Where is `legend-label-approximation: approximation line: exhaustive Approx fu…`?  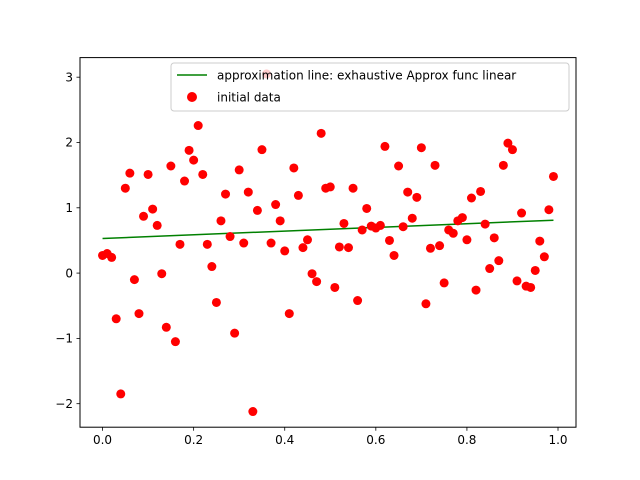 legend-label-approximation: approximation line: exhaustive Approx fu… is located at coordinates (366, 76).